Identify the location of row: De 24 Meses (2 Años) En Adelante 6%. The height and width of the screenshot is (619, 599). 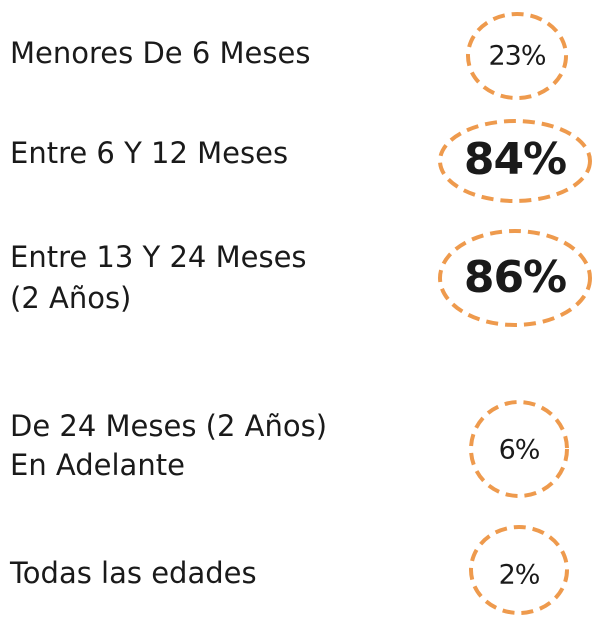
(289, 449).